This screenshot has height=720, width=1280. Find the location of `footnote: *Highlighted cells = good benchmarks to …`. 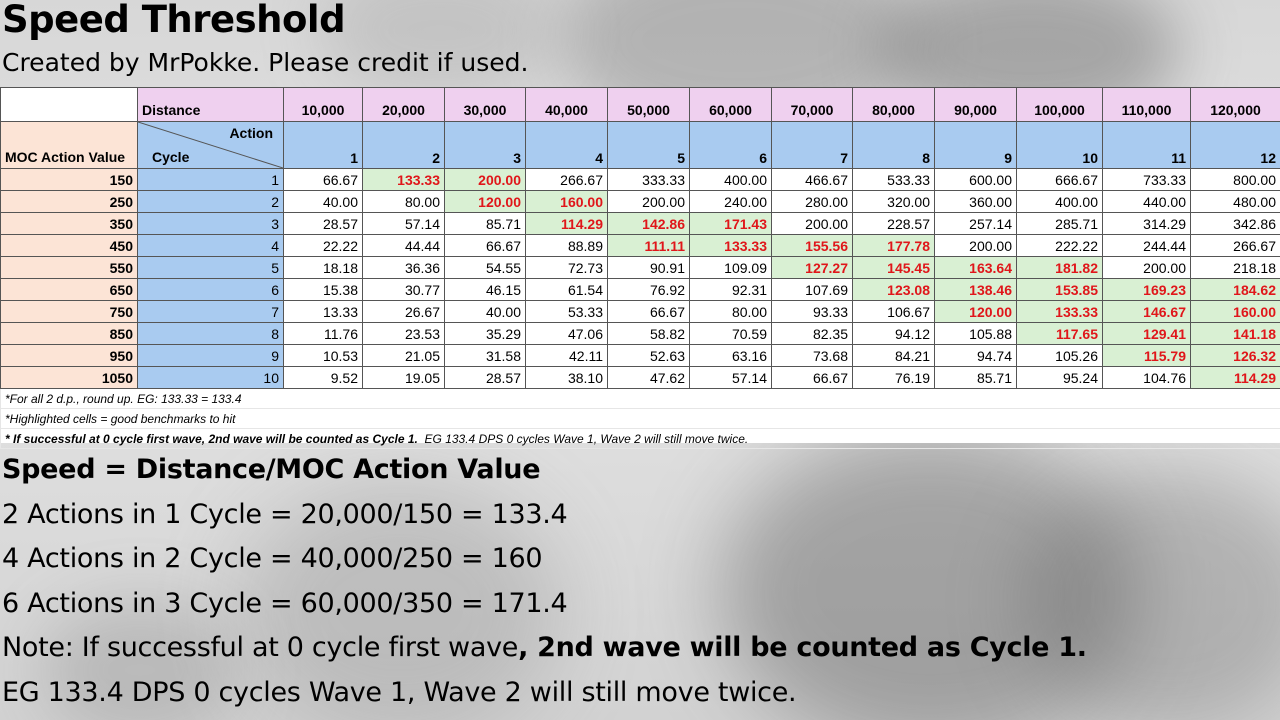

footnote: *Highlighted cells = good benchmarks to … is located at coordinates (640, 418).